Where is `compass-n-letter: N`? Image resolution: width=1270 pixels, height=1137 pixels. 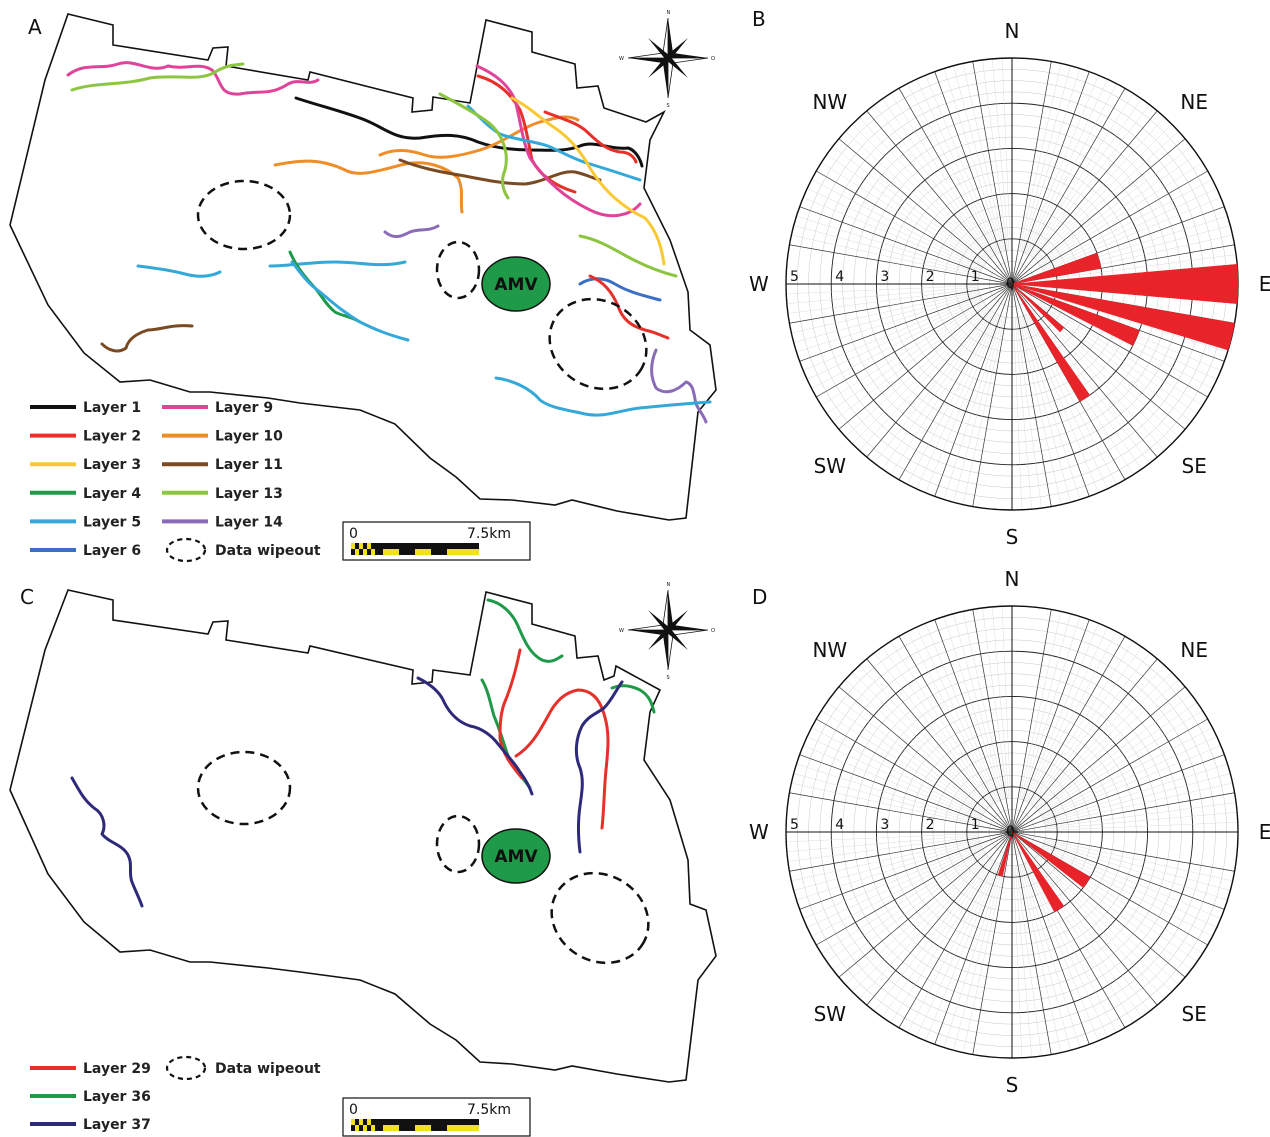
compass-n-letter: N is located at coordinates (669, 585).